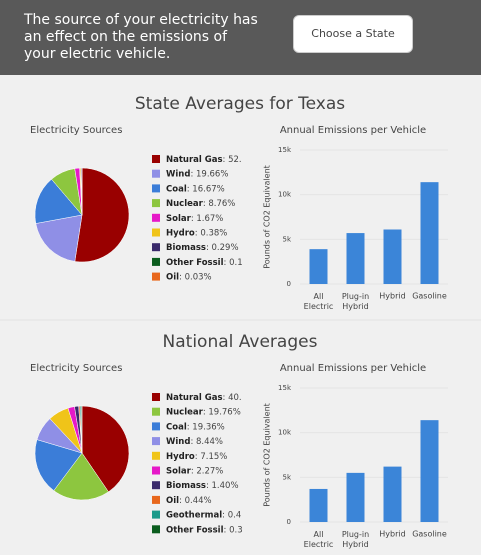  Describe the element at coordinates (207, 471) in the screenshot. I see `legend-value: : 2.27%` at that location.